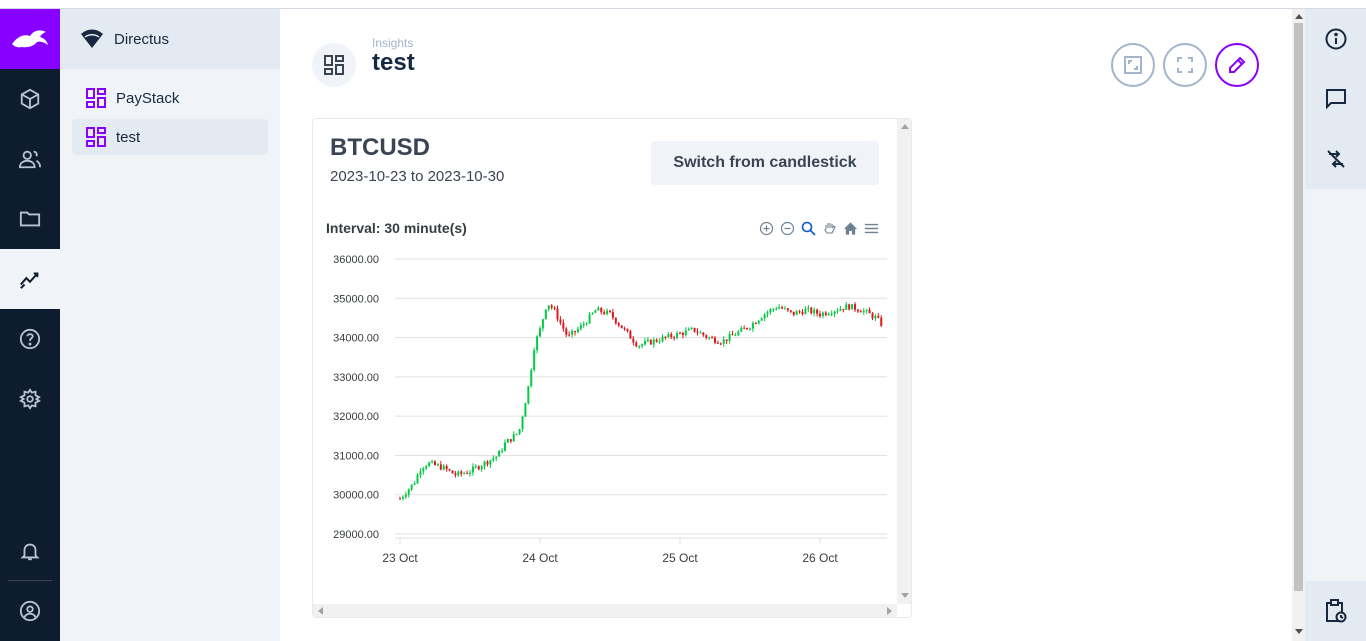 This screenshot has width=1366, height=641. What do you see at coordinates (356, 260) in the screenshot?
I see `y-tick-label: 36000.00` at bounding box center [356, 260].